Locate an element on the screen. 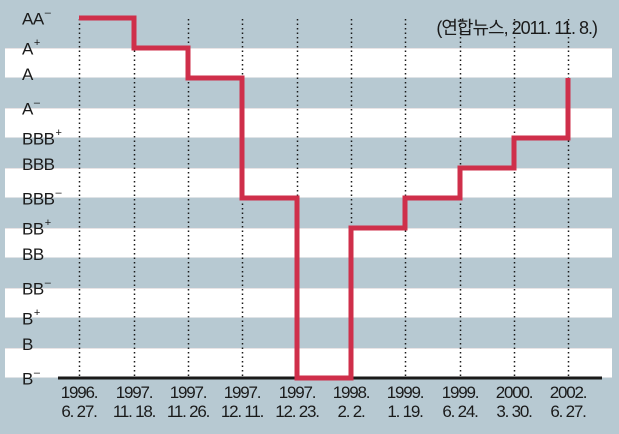 The image size is (619, 434). x-tick-label: 1999. 1. 19. is located at coordinates (405, 402).